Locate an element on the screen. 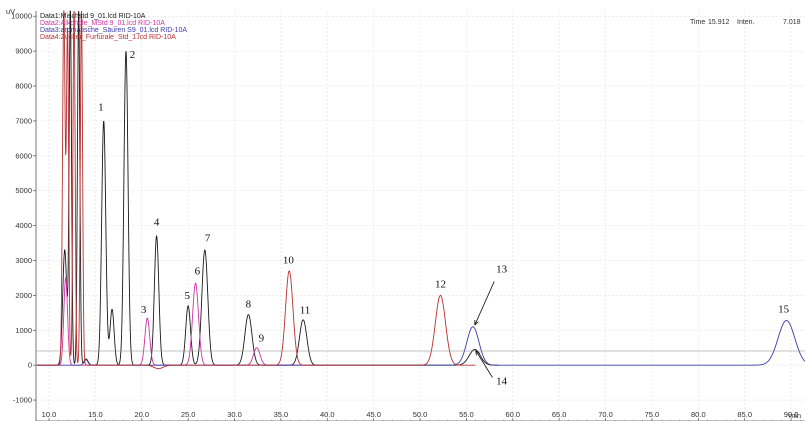  peak-label-12: 12 is located at coordinates (440, 285).